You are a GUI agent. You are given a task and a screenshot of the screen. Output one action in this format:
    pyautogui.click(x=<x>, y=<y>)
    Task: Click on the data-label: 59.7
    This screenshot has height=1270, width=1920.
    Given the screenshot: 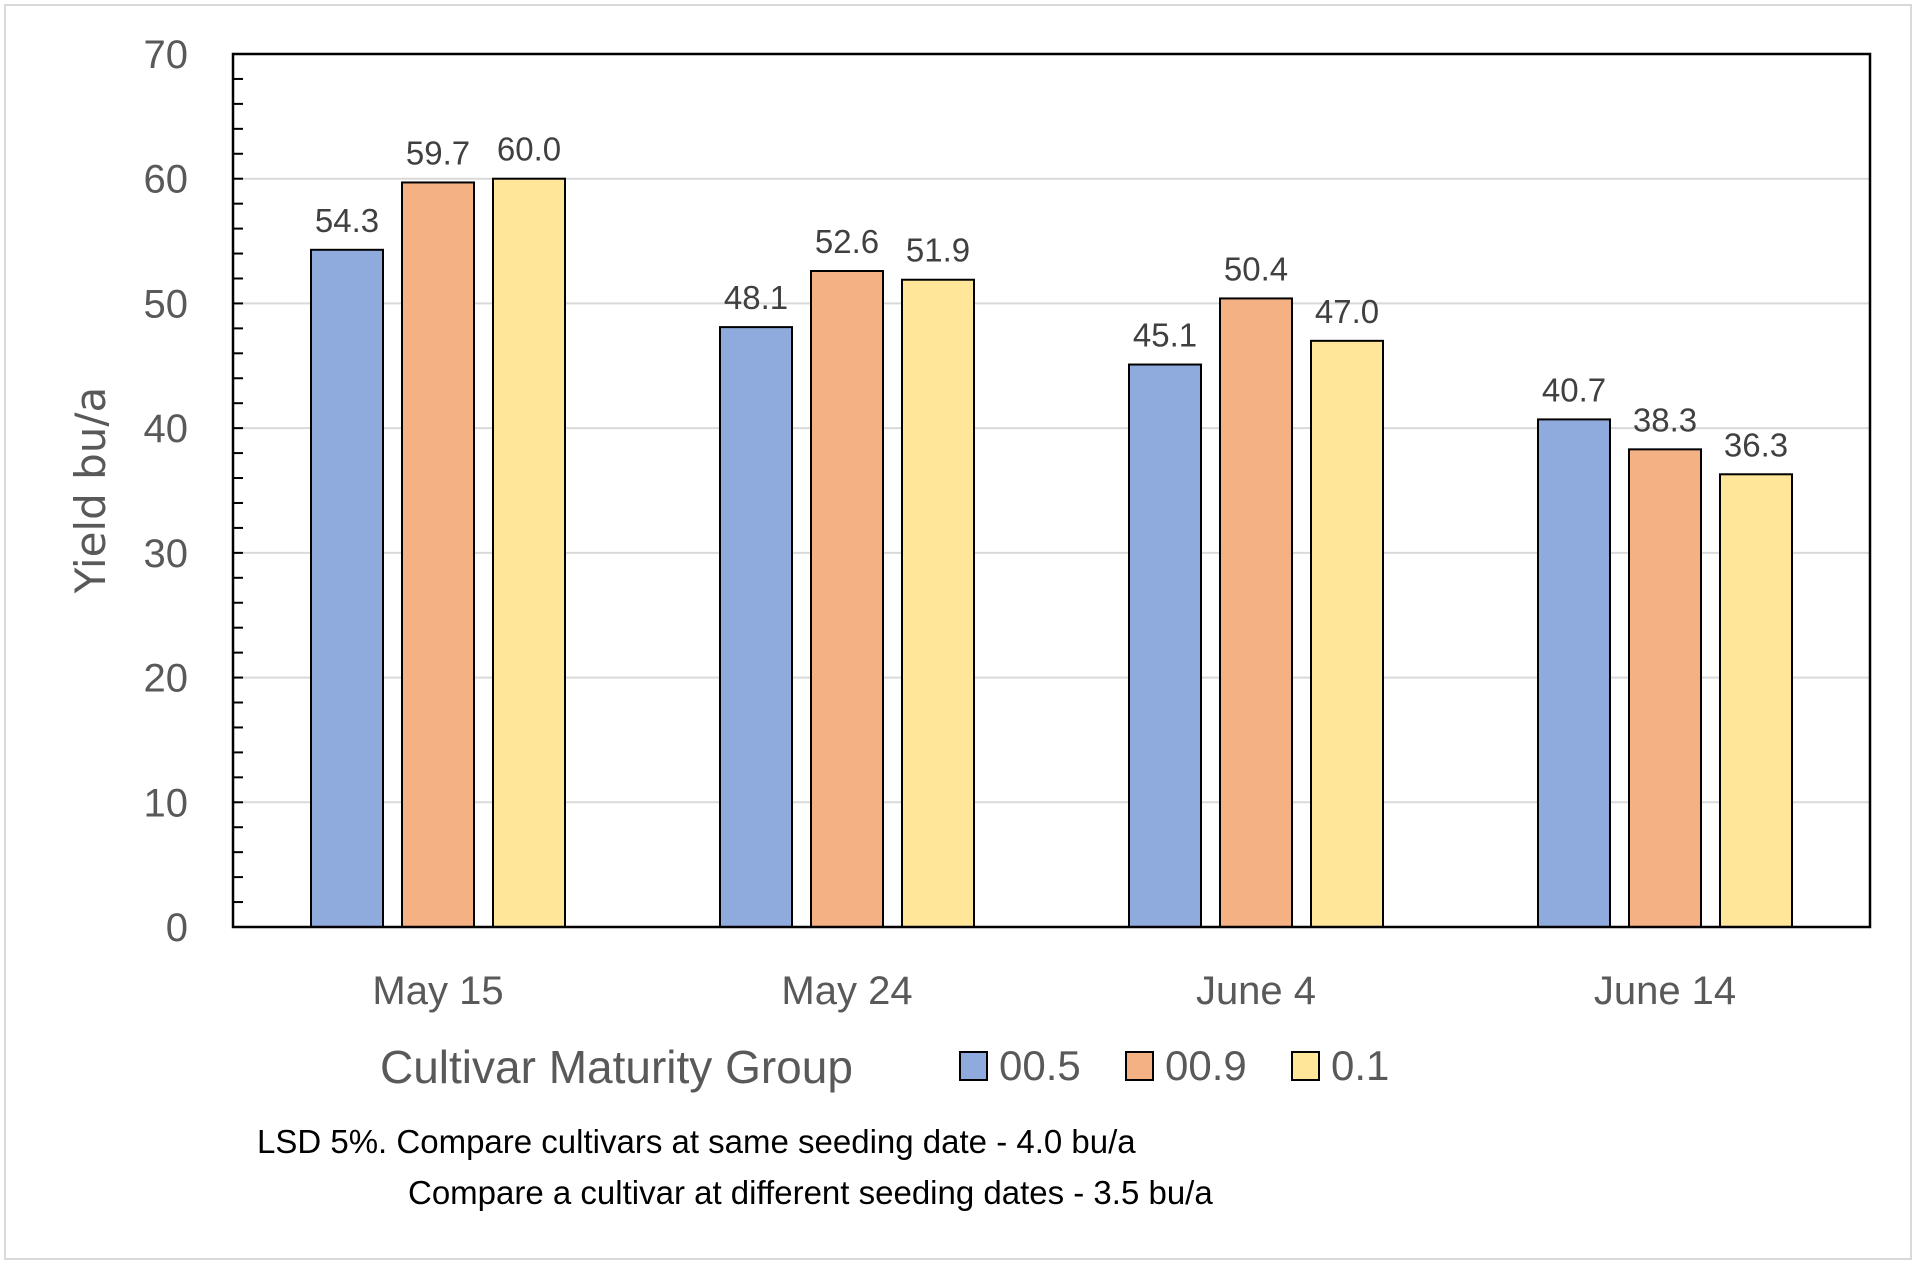 What is the action you would take?
    pyautogui.click(x=438, y=152)
    